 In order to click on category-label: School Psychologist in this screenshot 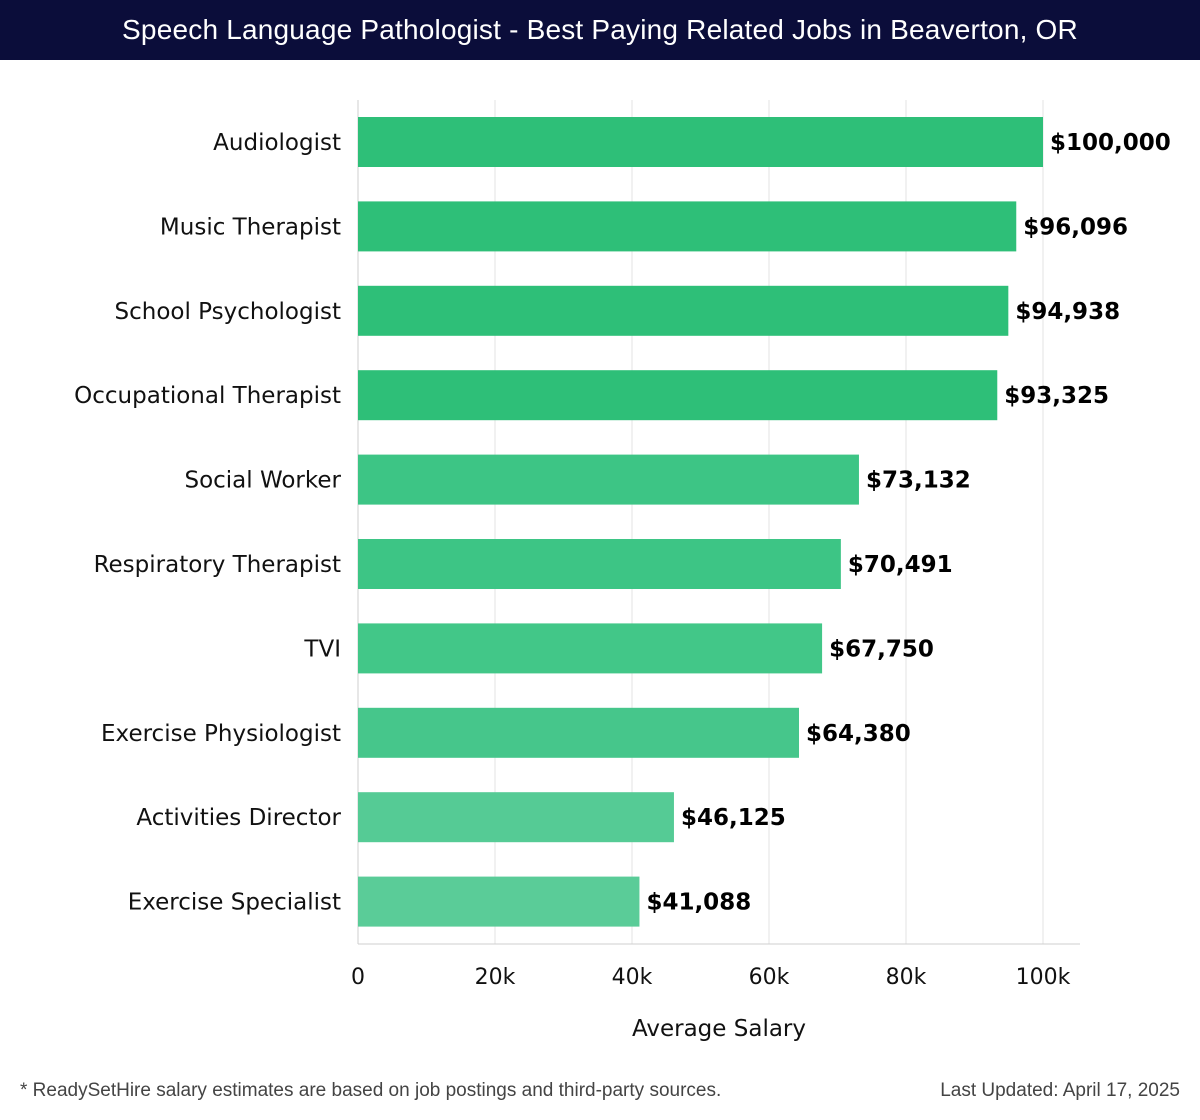, I will do `click(228, 312)`.